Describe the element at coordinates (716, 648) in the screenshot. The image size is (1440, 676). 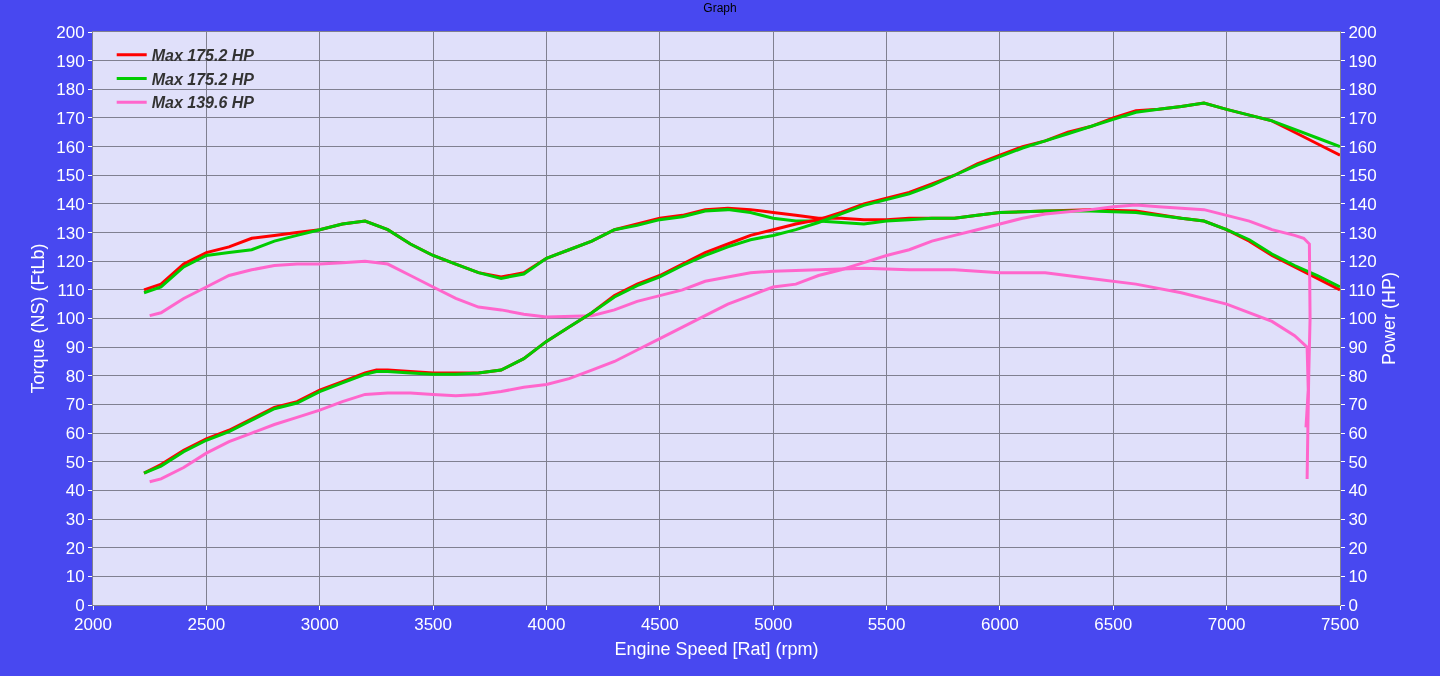
I see `x-axis-title: Engine Speed [Rat] (rpm)` at that location.